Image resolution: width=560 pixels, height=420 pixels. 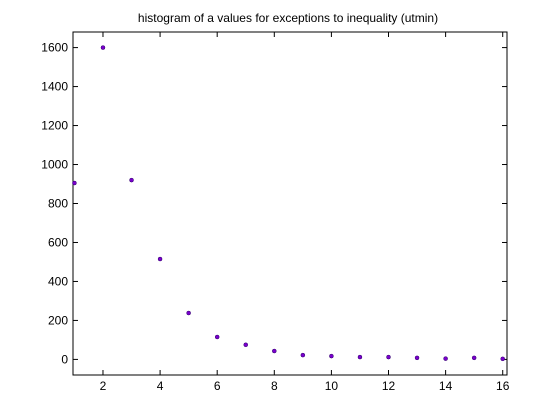 What do you see at coordinates (389, 386) in the screenshot?
I see `x-tick-label: 12` at bounding box center [389, 386].